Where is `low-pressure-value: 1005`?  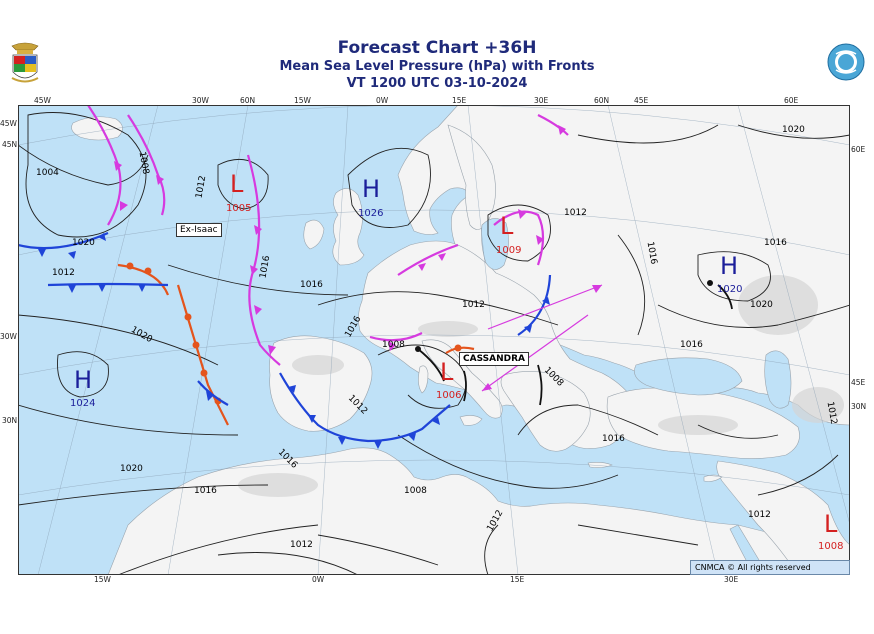
low-pressure-value: 1005 is located at coordinates (239, 208).